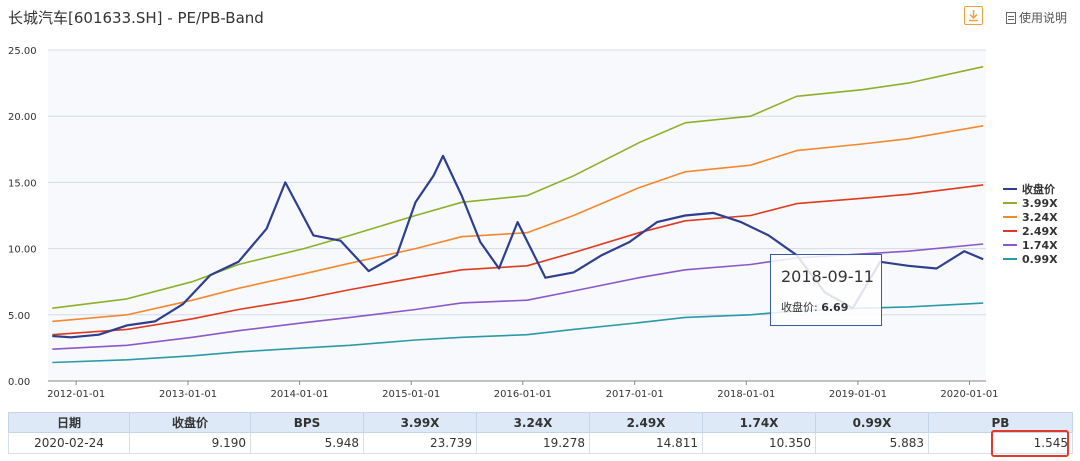  Describe the element at coordinates (872, 422) in the screenshot. I see `header-099x: 0.99X` at that location.